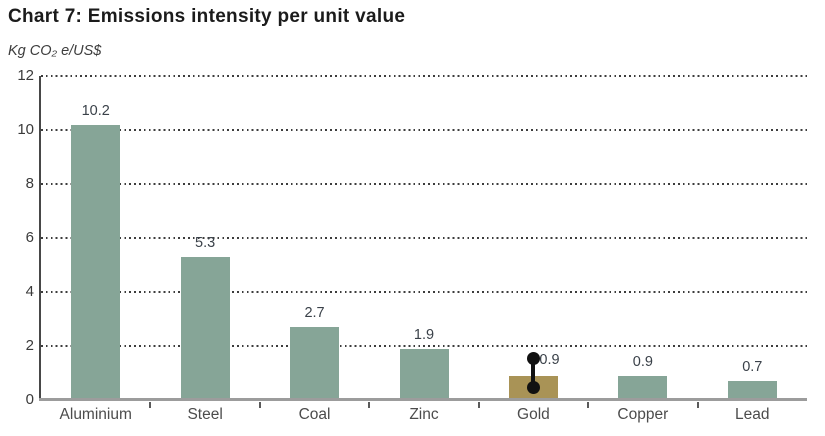 This screenshot has height=436, width=825. What do you see at coordinates (752, 390) in the screenshot?
I see `bar-lead` at bounding box center [752, 390].